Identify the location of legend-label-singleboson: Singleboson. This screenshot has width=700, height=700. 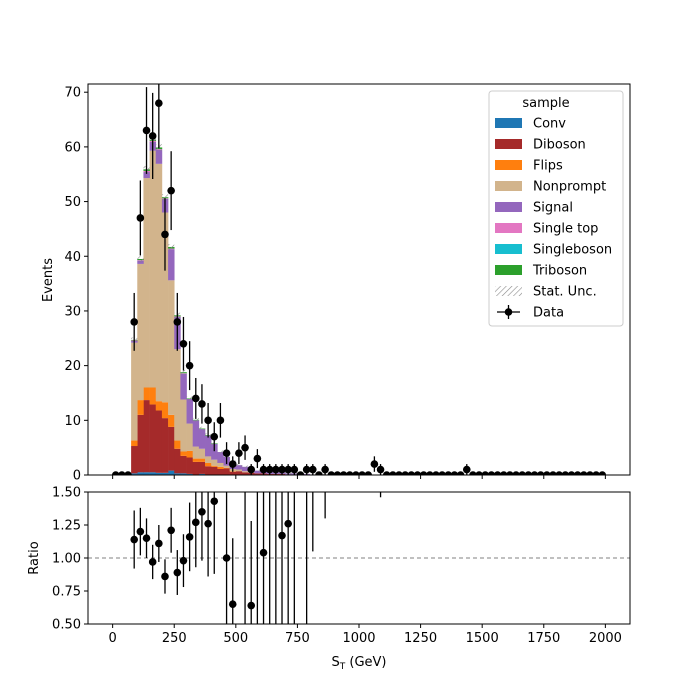
(572, 250).